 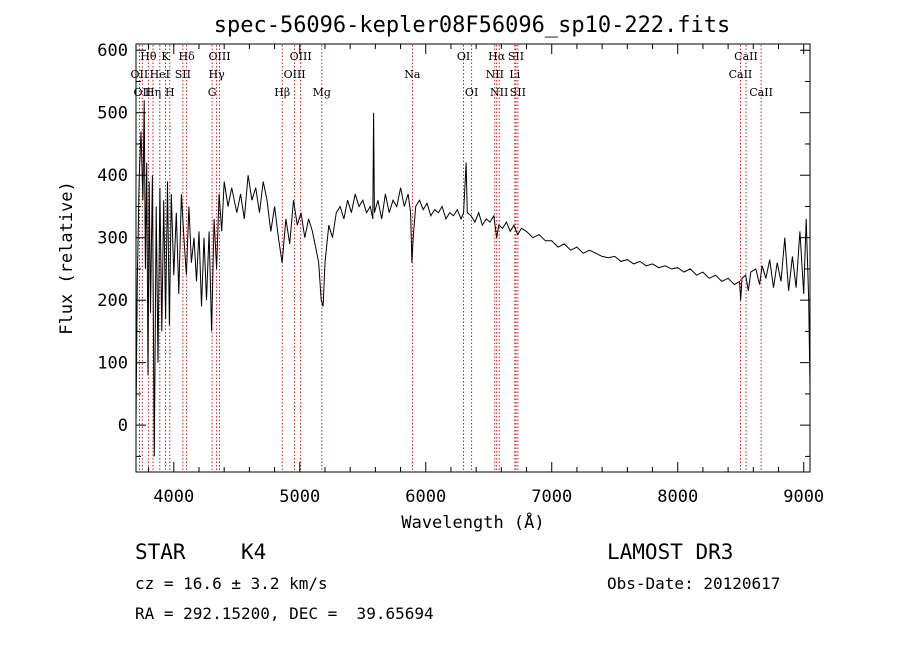 I want to click on line-label-24: SII, so click(x=518, y=92).